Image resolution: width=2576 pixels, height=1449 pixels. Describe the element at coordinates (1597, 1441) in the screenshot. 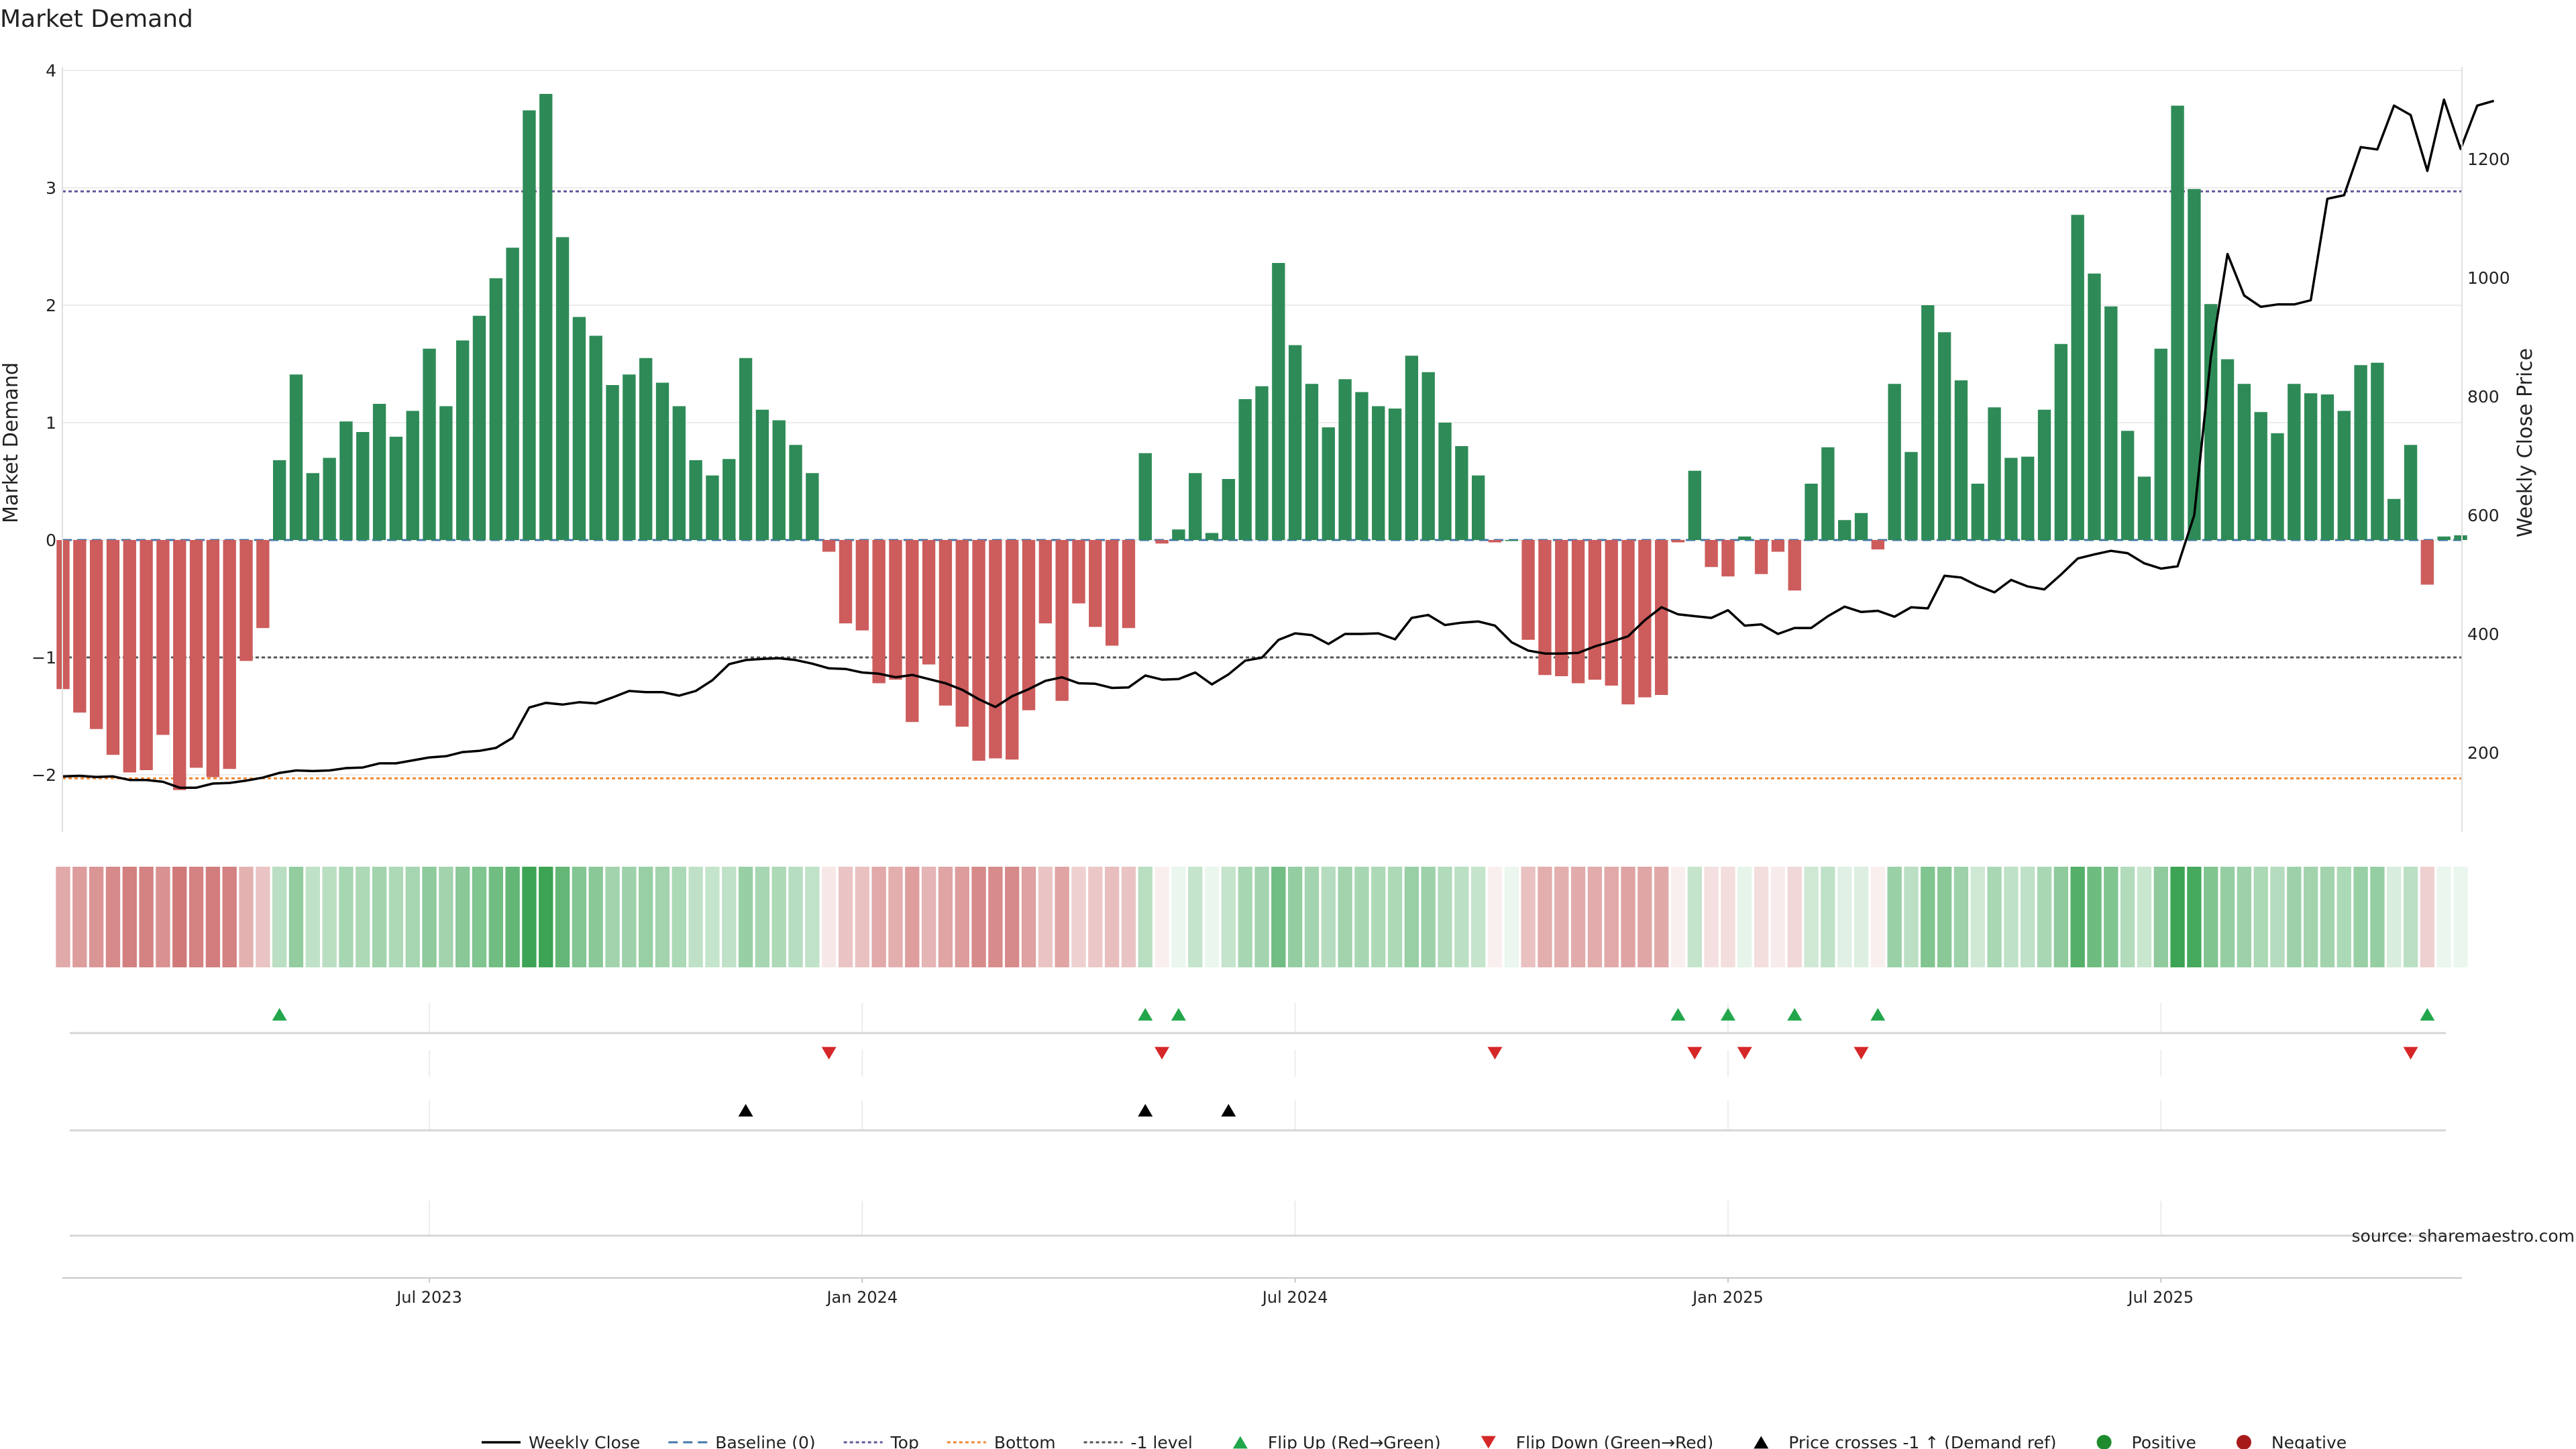

I see `legend-item-flip-down: Flip Down (Green→Red)` at that location.